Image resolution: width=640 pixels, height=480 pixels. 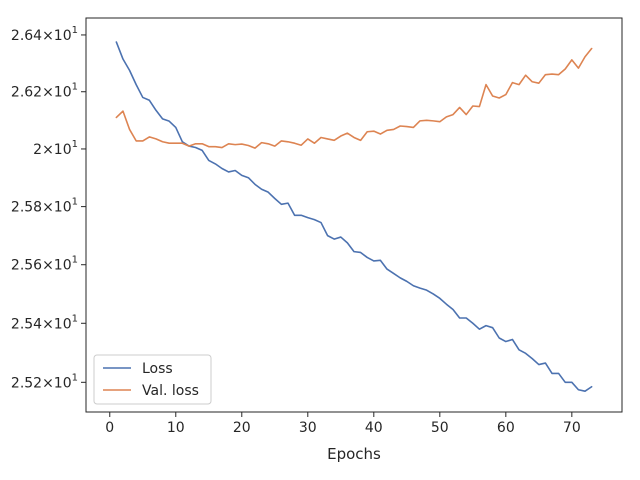 I want to click on y-tick-mantissa: 2.62×10, so click(x=41, y=93).